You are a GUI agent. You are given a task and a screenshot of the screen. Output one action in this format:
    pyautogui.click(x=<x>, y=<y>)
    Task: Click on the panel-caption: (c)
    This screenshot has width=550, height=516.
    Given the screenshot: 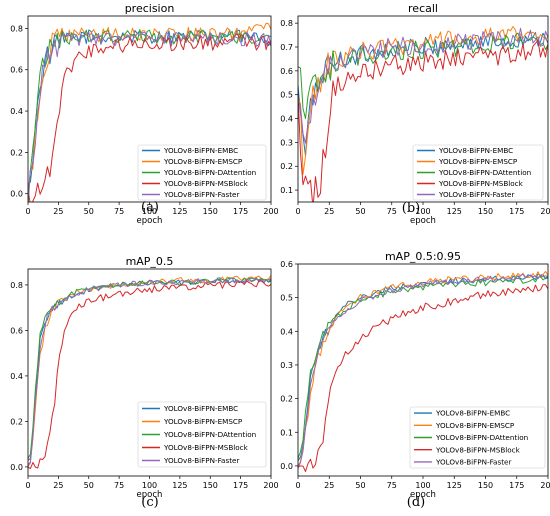 What is the action you would take?
    pyautogui.click(x=149, y=502)
    